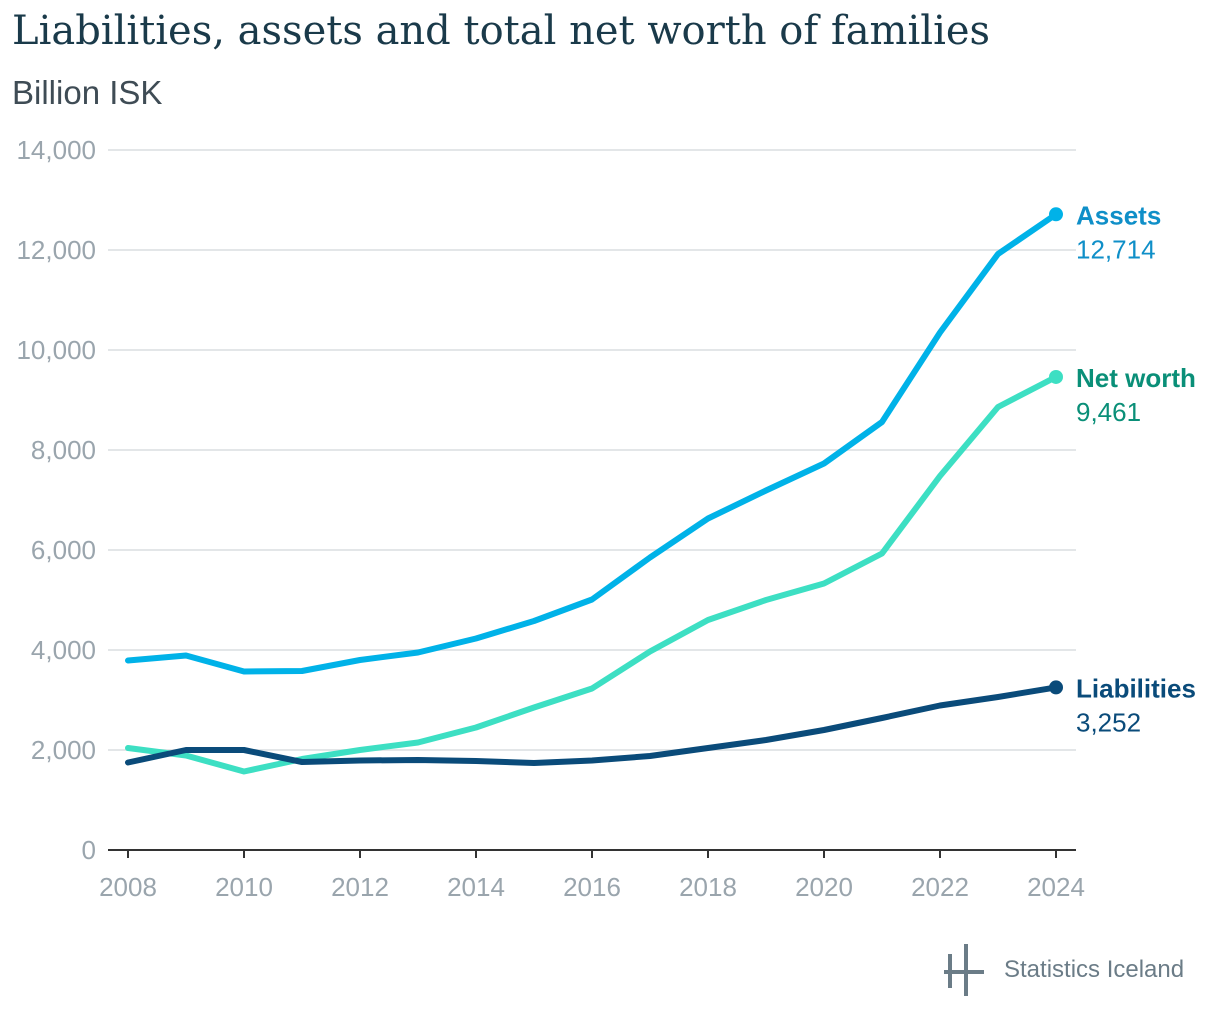  What do you see at coordinates (244, 887) in the screenshot?
I see `x-tick-label: 2010` at bounding box center [244, 887].